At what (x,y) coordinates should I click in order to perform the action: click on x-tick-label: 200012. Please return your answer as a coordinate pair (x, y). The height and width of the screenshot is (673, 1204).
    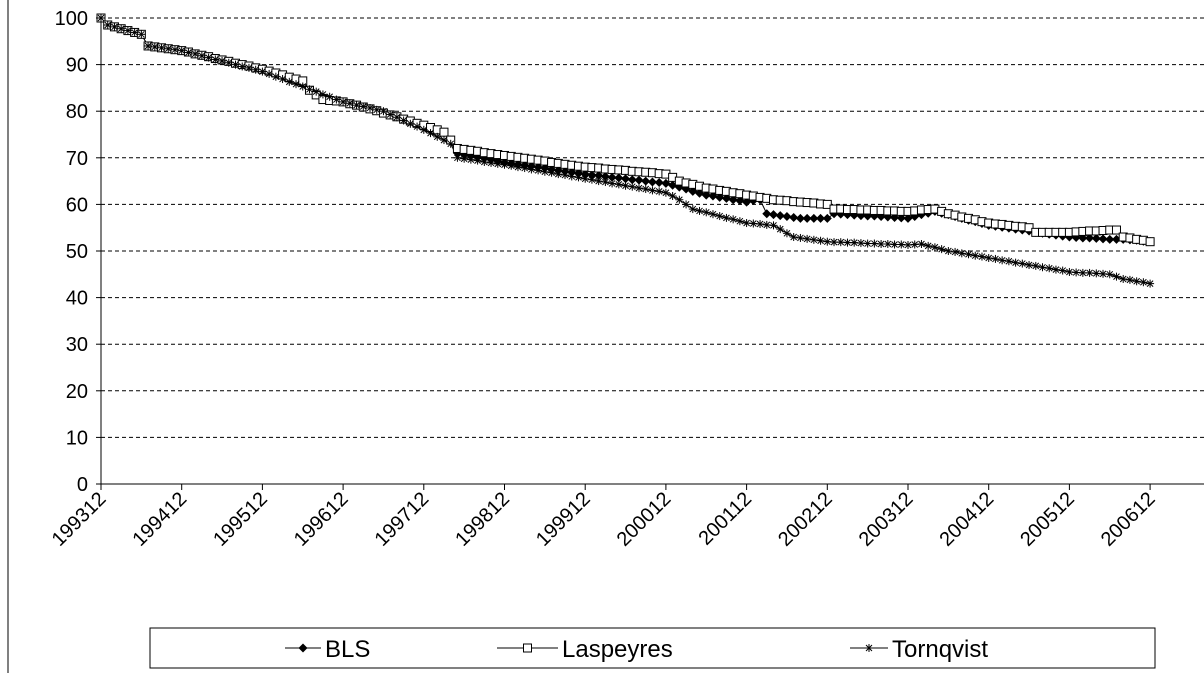
    Looking at the image, I should click on (644, 519).